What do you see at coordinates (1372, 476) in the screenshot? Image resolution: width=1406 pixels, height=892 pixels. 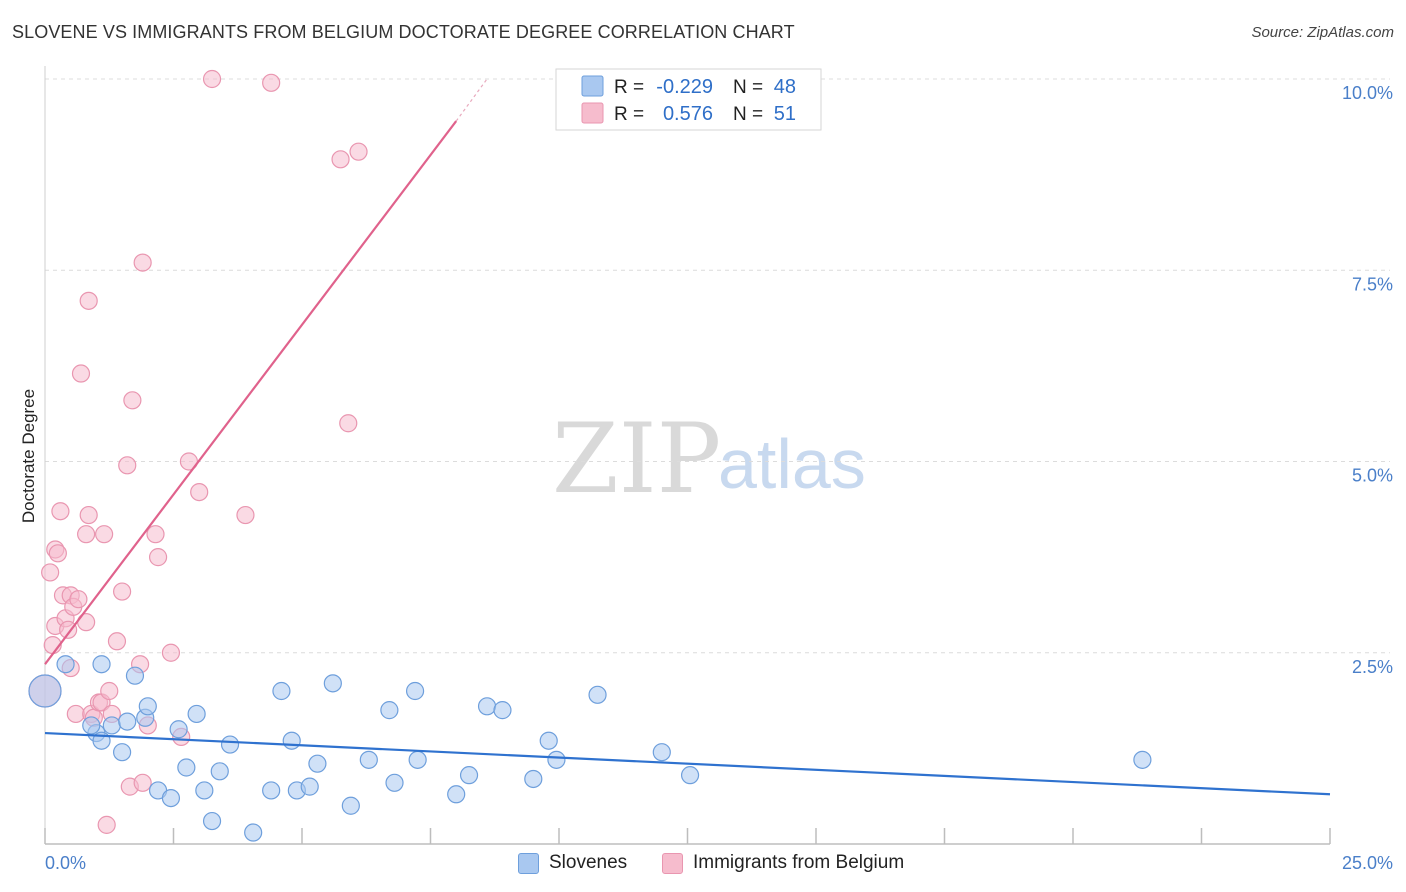 I see `y-tick-label-1: 5.0%` at bounding box center [1372, 476].